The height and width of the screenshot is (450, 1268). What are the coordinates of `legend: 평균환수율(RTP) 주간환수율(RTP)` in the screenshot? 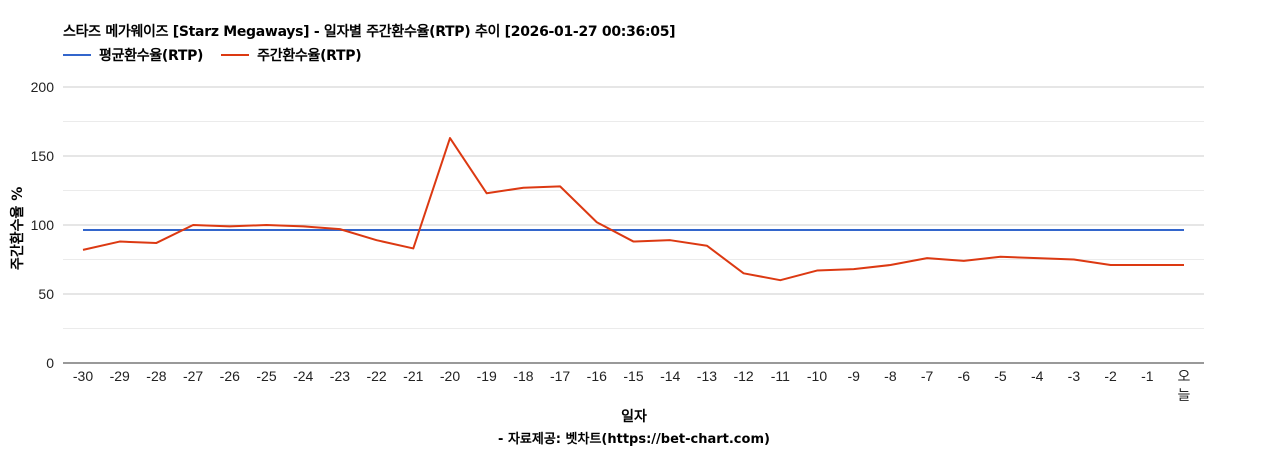 It's located at (221, 55).